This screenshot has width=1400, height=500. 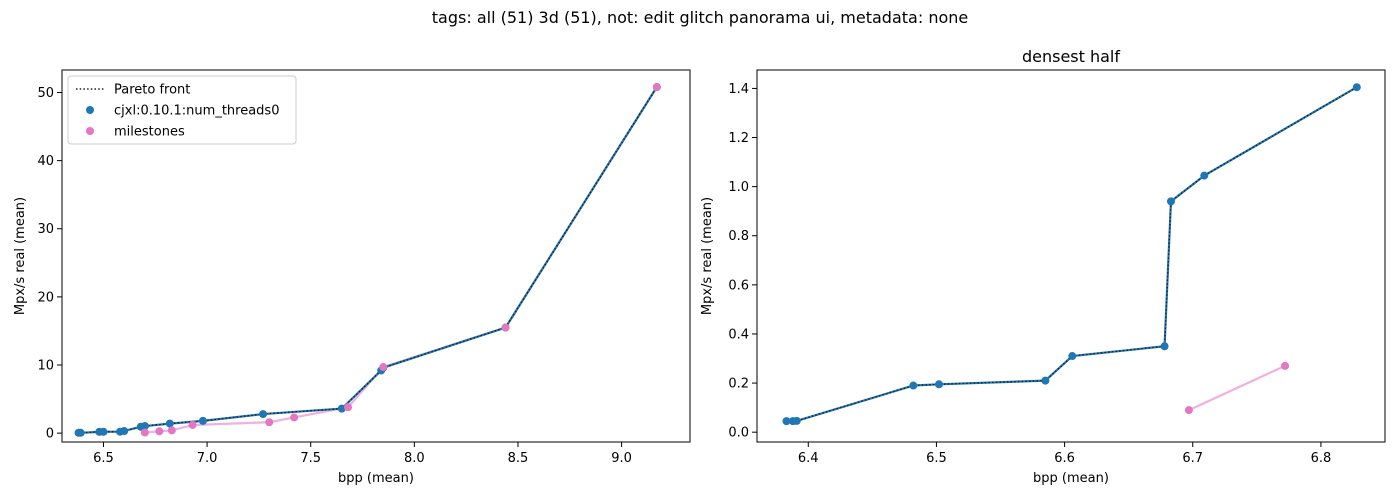 I want to click on y-tick-label: 1.0, so click(x=738, y=187).